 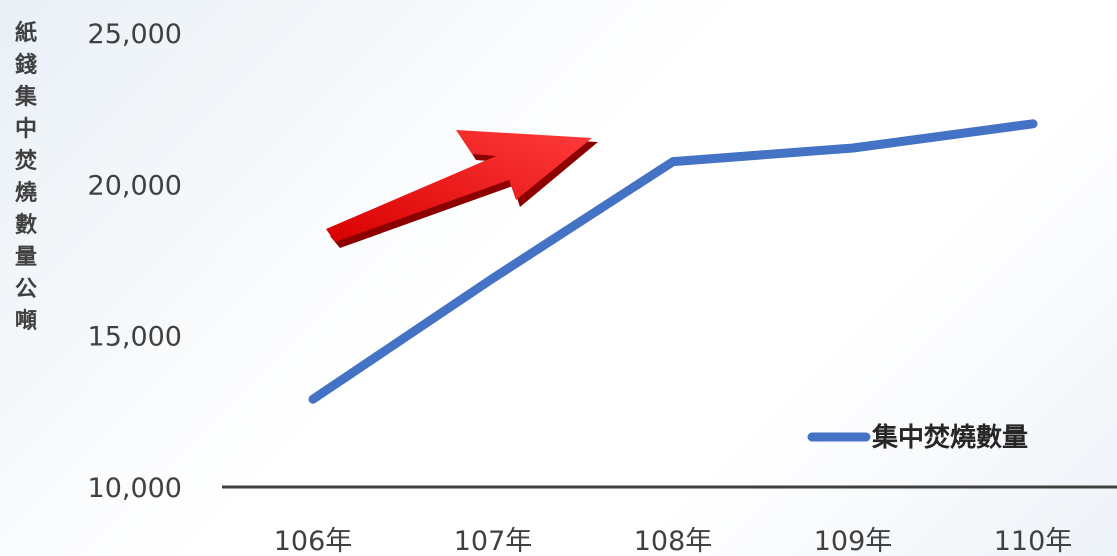 I want to click on y-axis-title-char: 中, so click(x=26, y=129).